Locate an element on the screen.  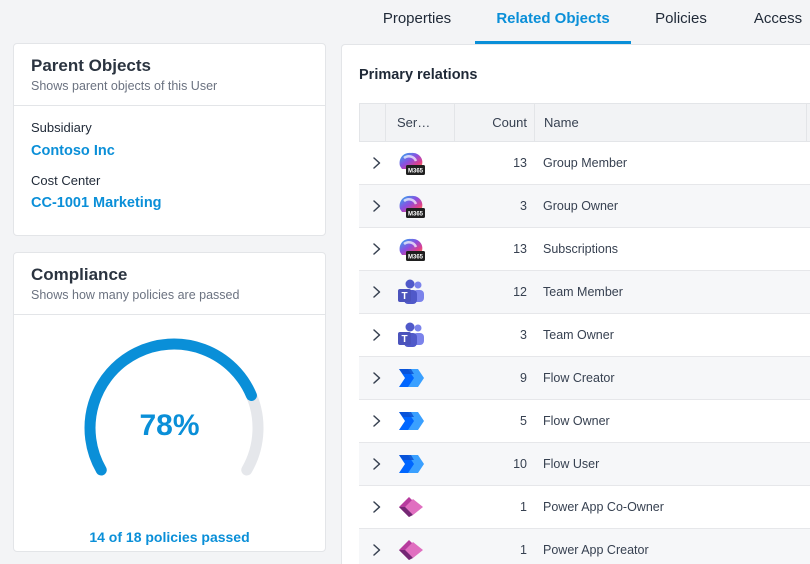
expand-column-header is located at coordinates (373, 122).